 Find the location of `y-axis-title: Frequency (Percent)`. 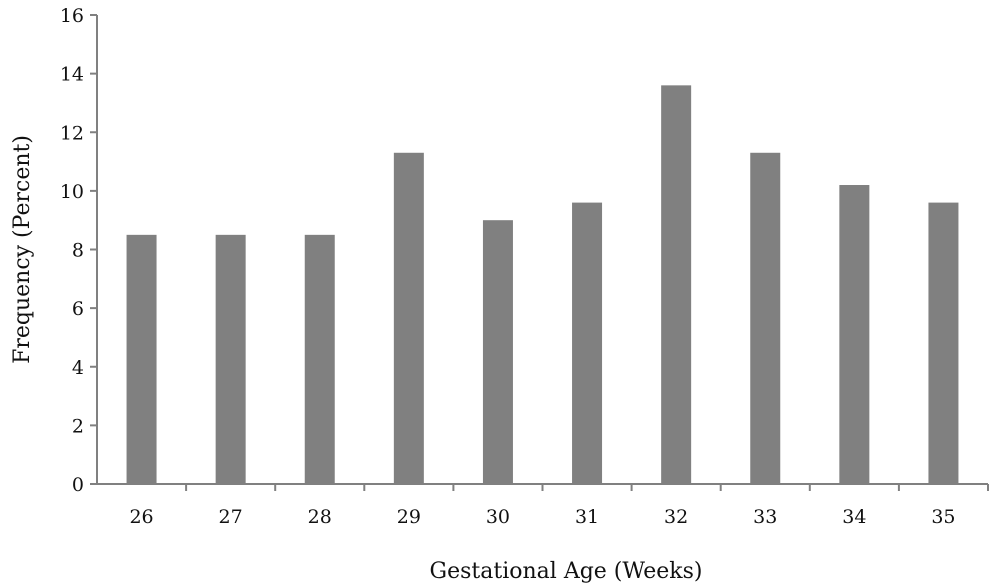

y-axis-title: Frequency (Percent) is located at coordinates (22, 249).